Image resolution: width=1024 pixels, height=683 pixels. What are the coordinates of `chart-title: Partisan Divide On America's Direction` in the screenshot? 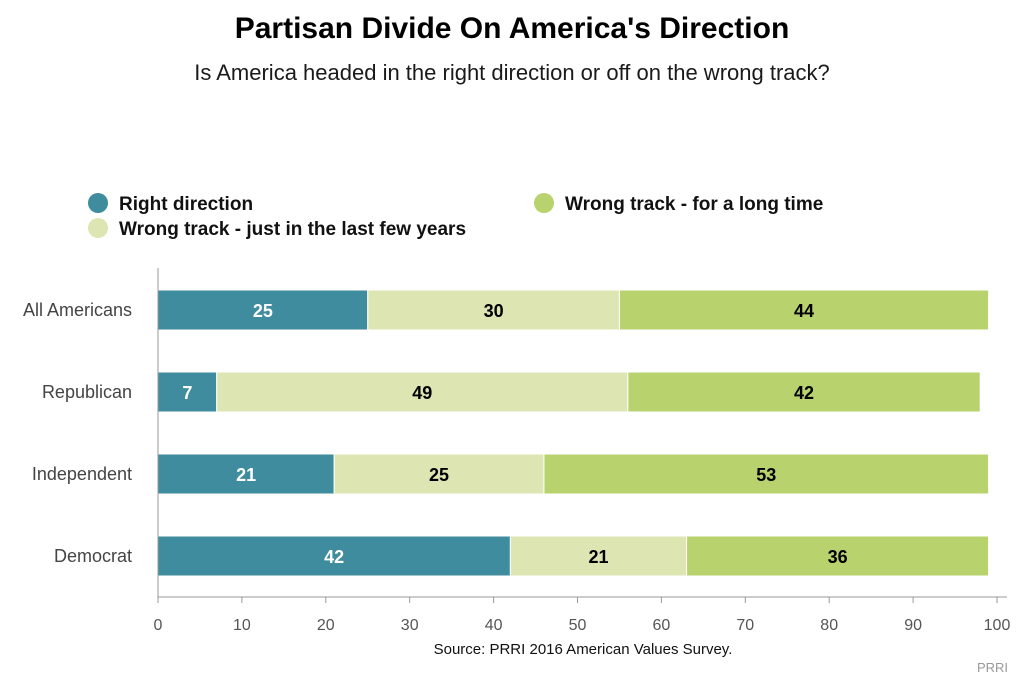 It's located at (512, 28).